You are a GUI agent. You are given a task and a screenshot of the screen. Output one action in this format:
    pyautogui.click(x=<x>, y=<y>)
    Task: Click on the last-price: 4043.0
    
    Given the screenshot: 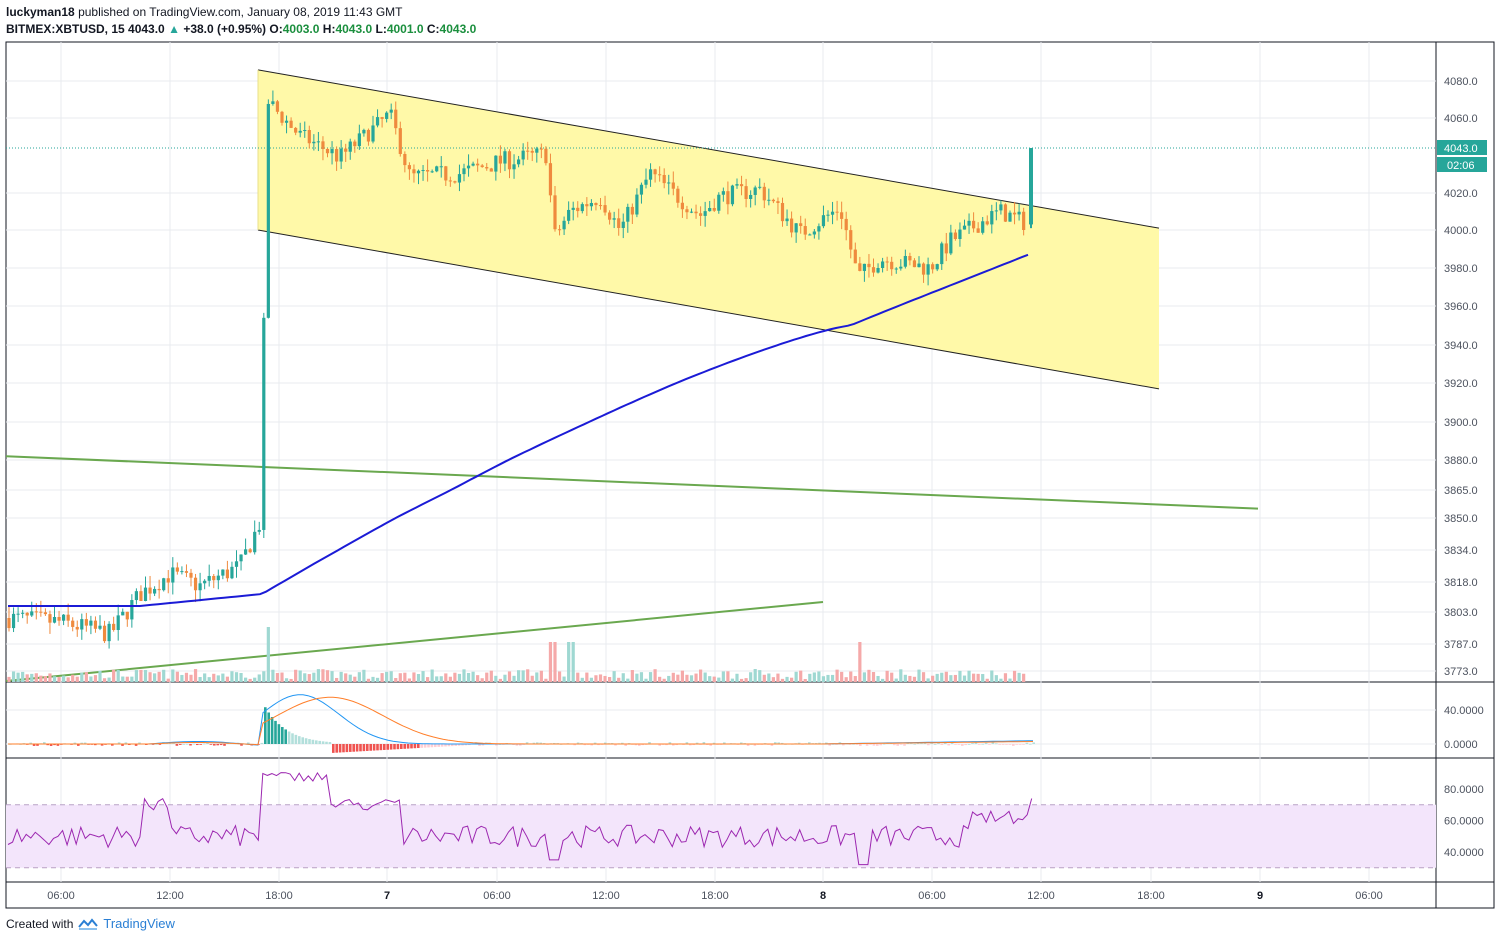 What is the action you would take?
    pyautogui.click(x=146, y=29)
    